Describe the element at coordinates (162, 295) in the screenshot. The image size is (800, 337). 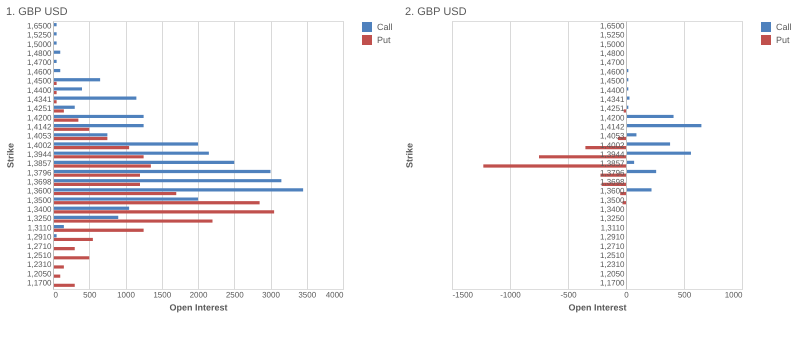
I see `x-tick-label: 1500` at that location.